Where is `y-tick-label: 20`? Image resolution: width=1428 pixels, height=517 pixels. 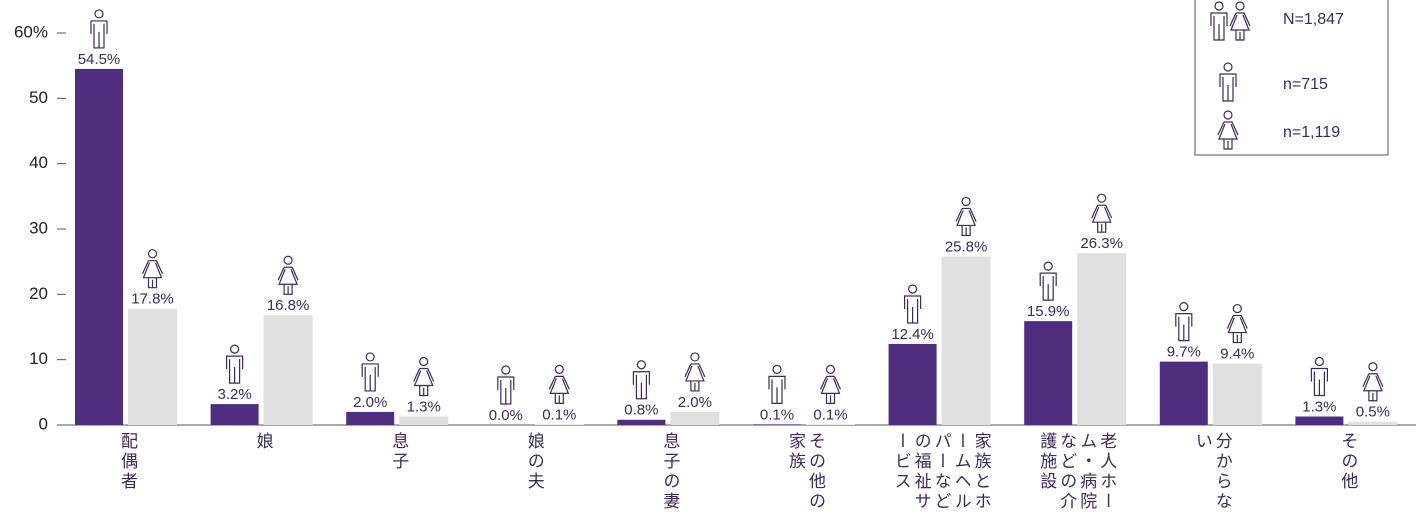 y-tick-label: 20 is located at coordinates (38, 293).